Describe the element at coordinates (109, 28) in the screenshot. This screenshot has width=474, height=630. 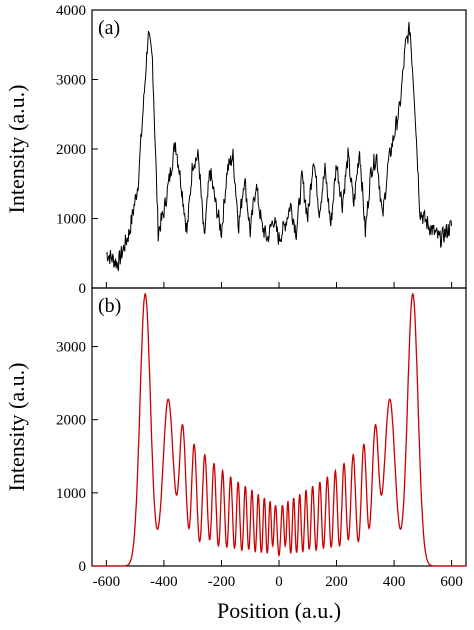
I see `panel-a-label: (a)` at that location.